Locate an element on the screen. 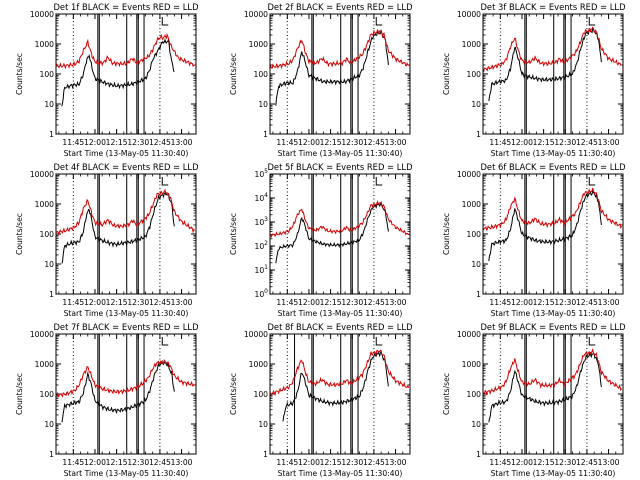 The height and width of the screenshot is (480, 640). panel-title: Det 3f BLACK = Events RED = LLD is located at coordinates (552, 7).